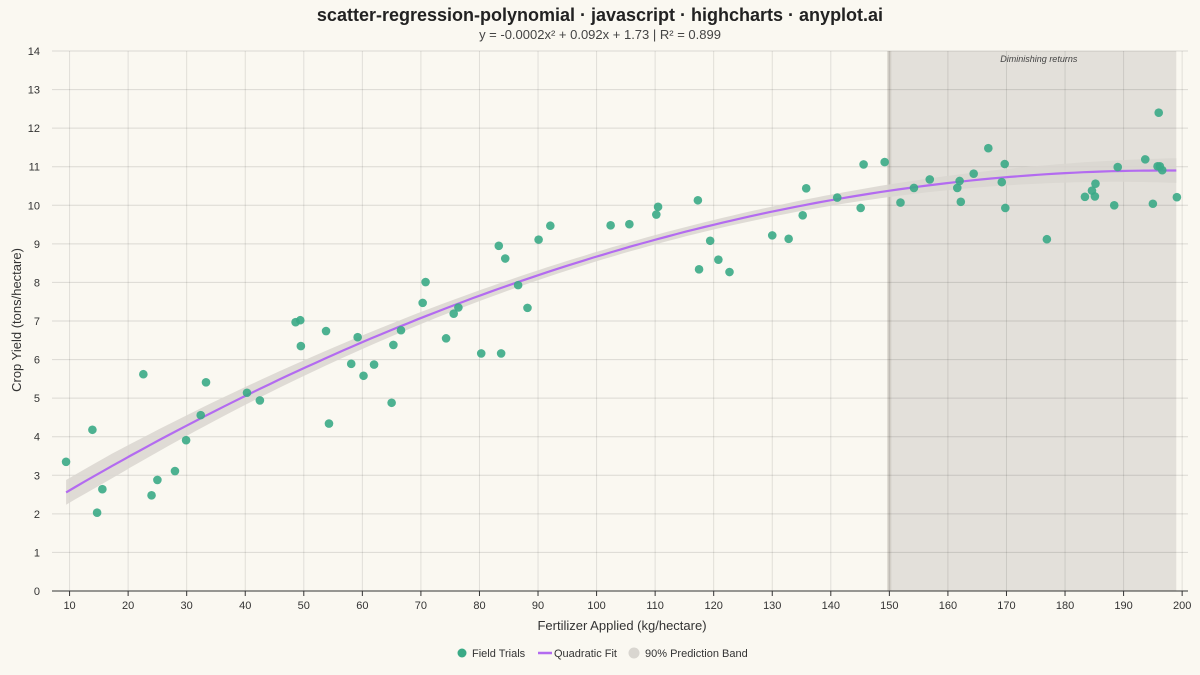 The width and height of the screenshot is (1200, 675). Describe the element at coordinates (1065, 606) in the screenshot. I see `x-tick-label: 180` at that location.